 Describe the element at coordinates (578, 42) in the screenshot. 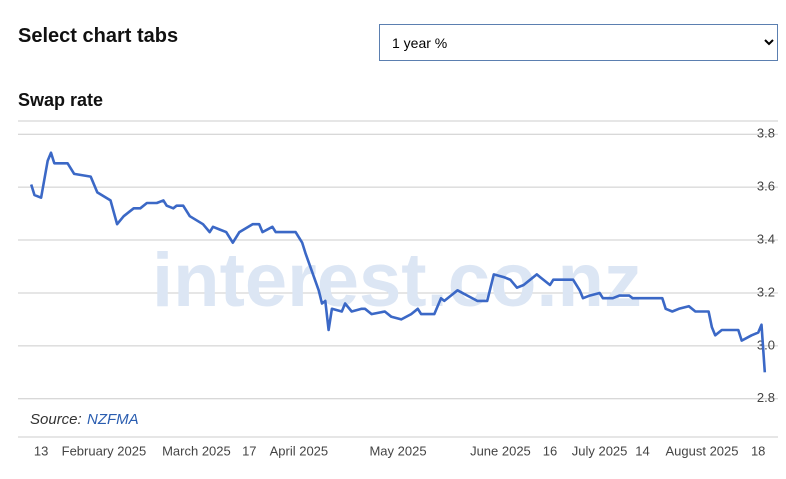

I see `chart-selector: 1 year %` at that location.